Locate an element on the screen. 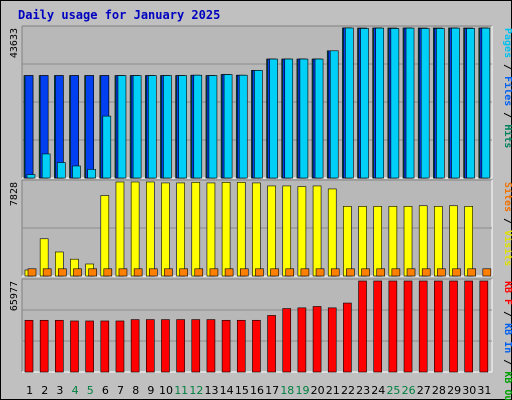 The height and width of the screenshot is (400, 512). x-tick-label: 6 is located at coordinates (105, 390).